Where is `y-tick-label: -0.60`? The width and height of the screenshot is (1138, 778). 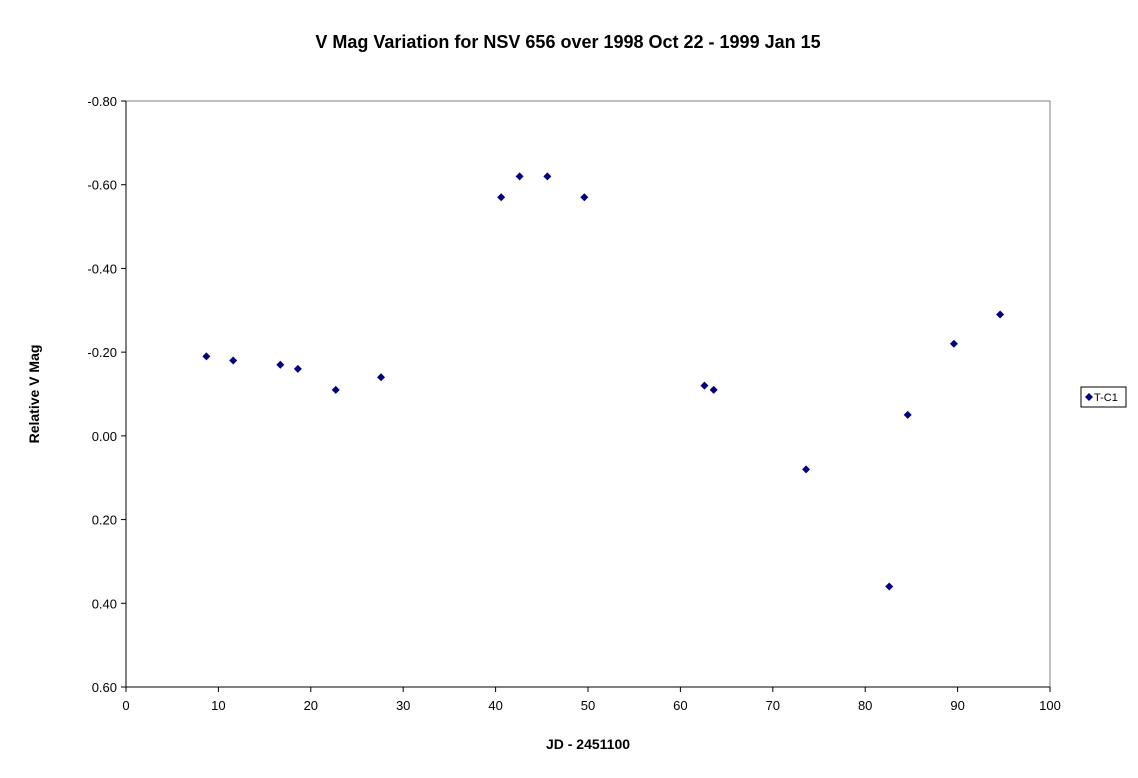
y-tick-label: -0.60 is located at coordinates (102, 185).